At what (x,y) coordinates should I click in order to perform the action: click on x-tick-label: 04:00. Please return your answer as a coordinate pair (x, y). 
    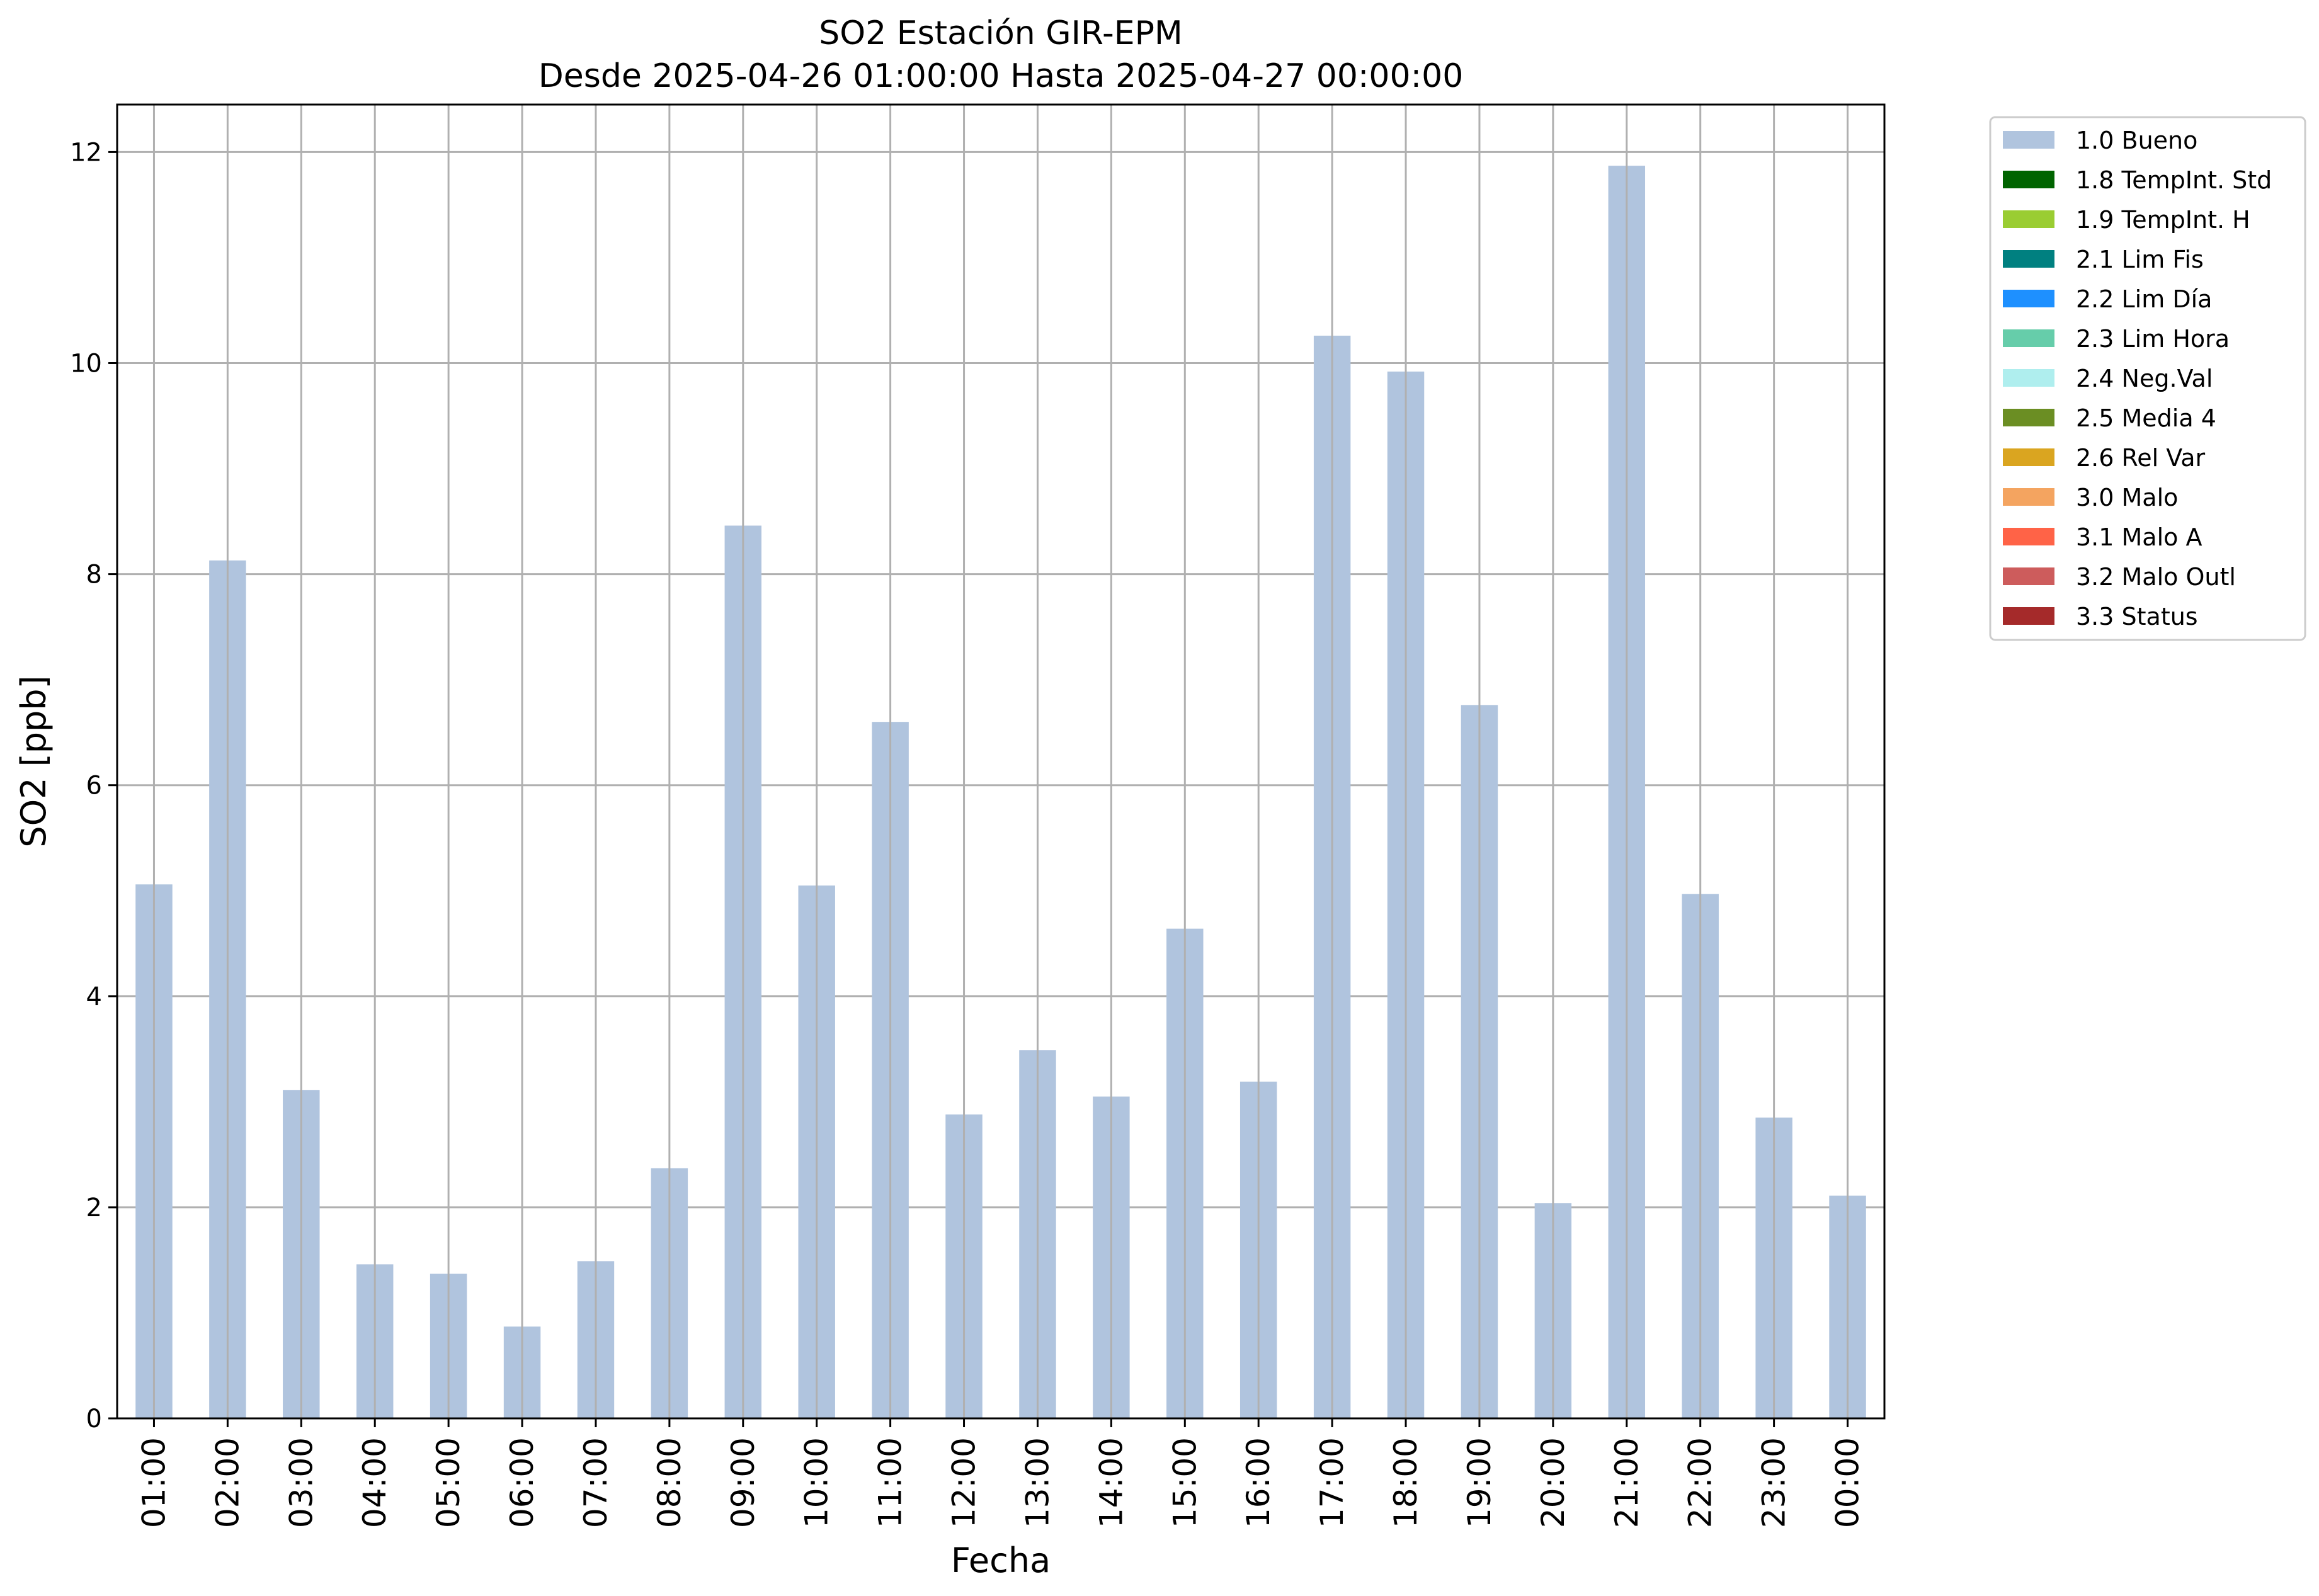
    Looking at the image, I should click on (374, 1482).